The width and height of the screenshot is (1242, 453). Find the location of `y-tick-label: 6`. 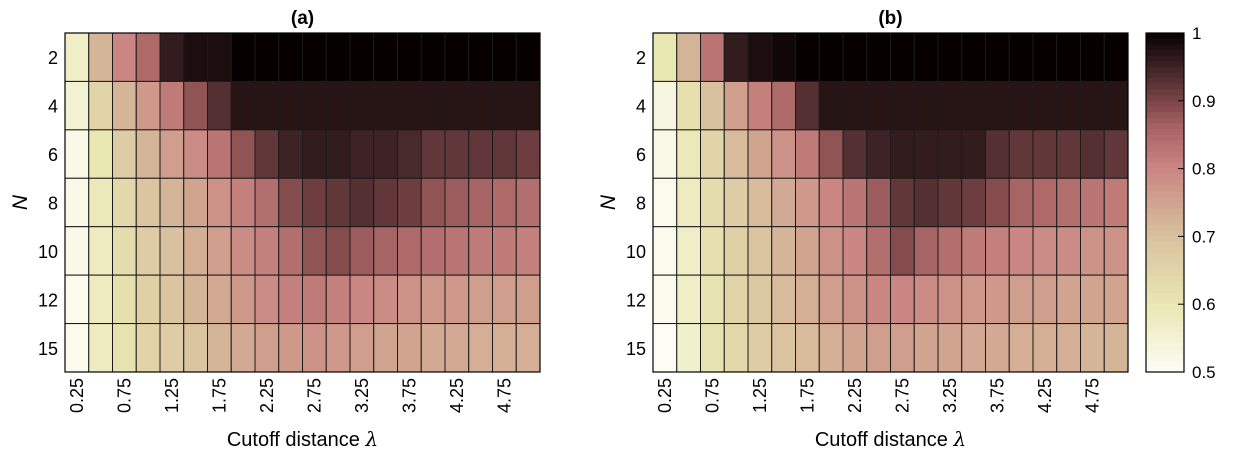

y-tick-label: 6 is located at coordinates (641, 155).